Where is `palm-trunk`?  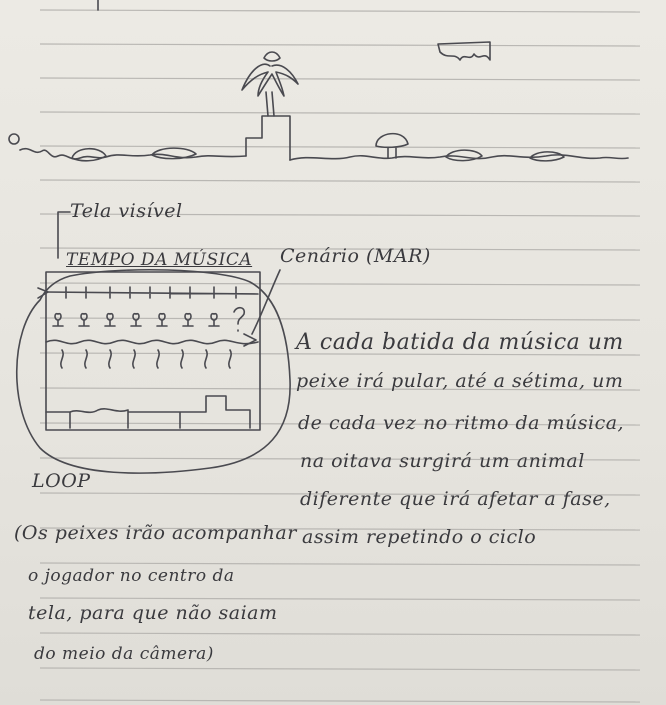 palm-trunk is located at coordinates (270, 104).